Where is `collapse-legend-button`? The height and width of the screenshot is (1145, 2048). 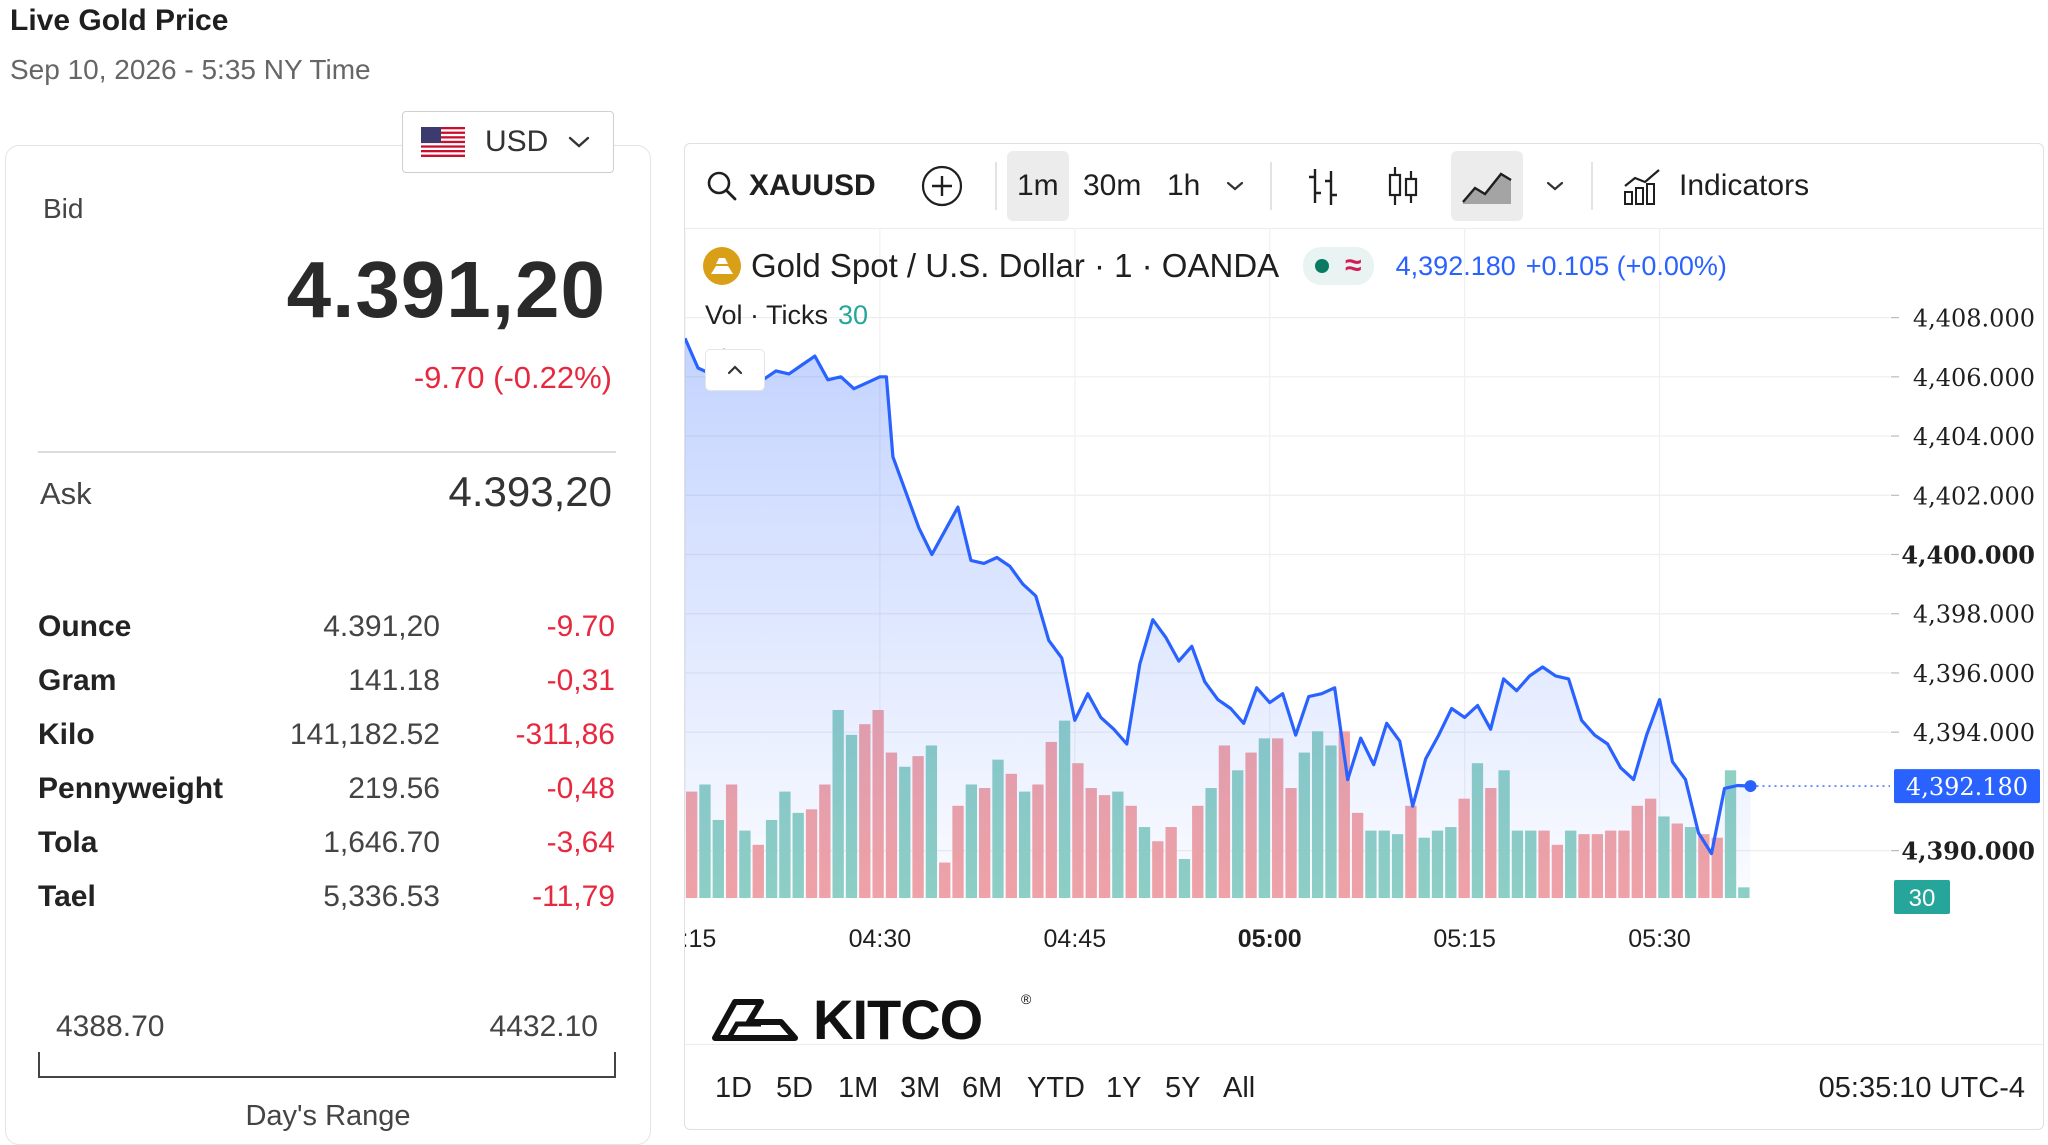 collapse-legend-button is located at coordinates (735, 370).